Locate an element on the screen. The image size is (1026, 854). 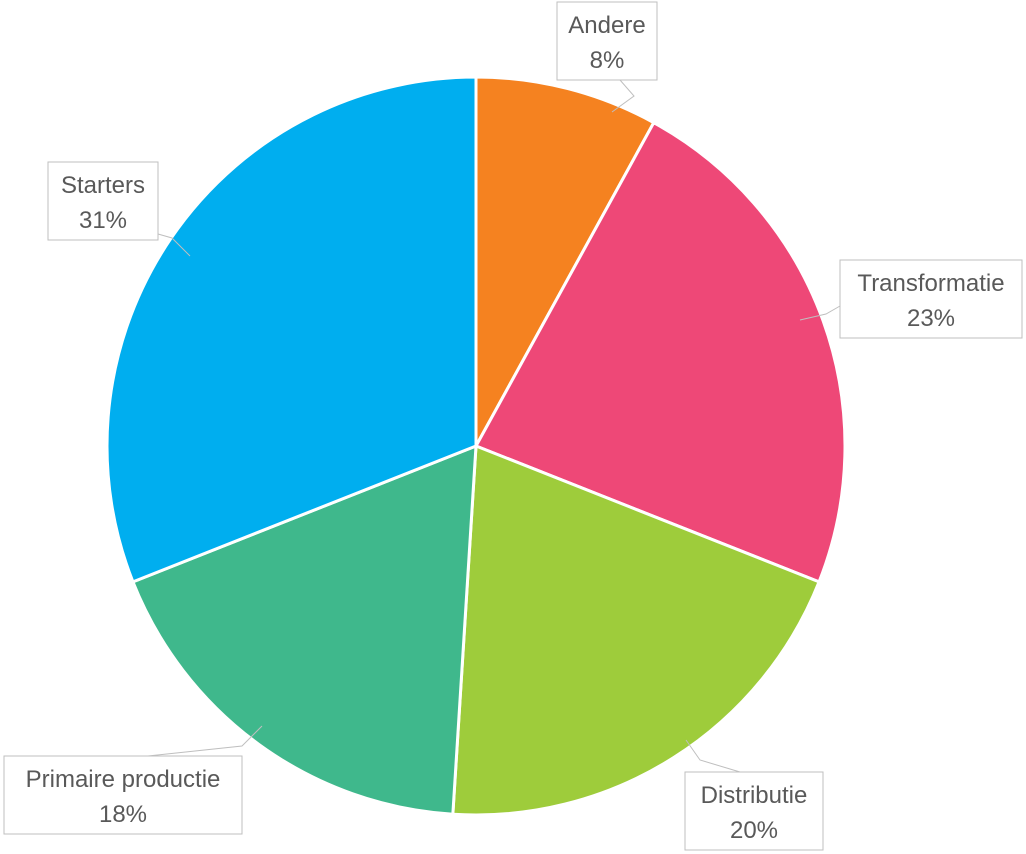
data-label: Andere 8% is located at coordinates (607, 41).